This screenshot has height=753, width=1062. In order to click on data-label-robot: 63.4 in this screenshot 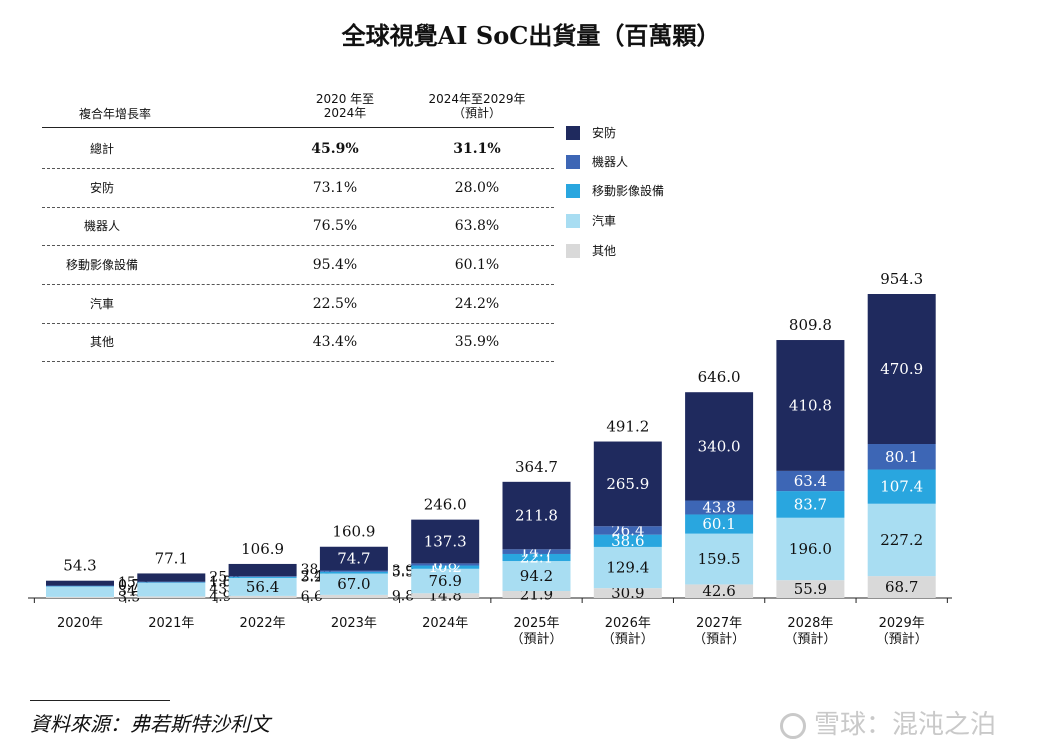, I will do `click(810, 481)`.